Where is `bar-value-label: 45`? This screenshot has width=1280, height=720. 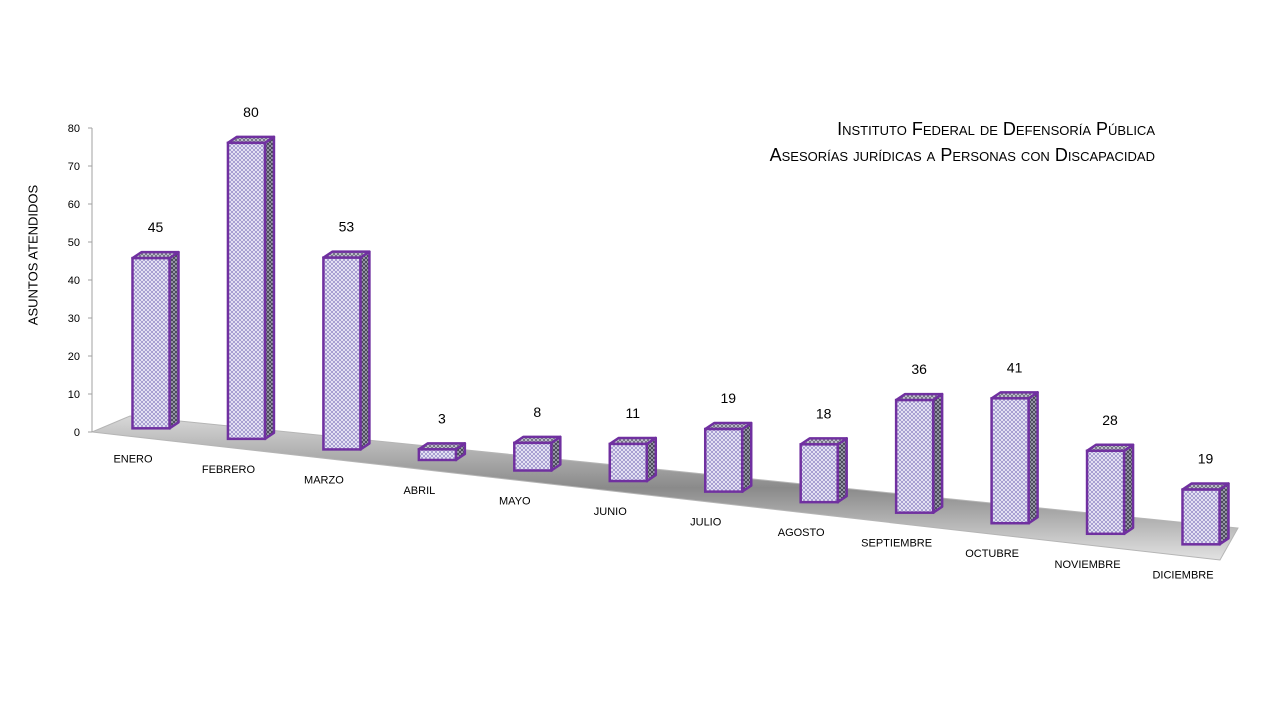
bar-value-label: 45 is located at coordinates (156, 227).